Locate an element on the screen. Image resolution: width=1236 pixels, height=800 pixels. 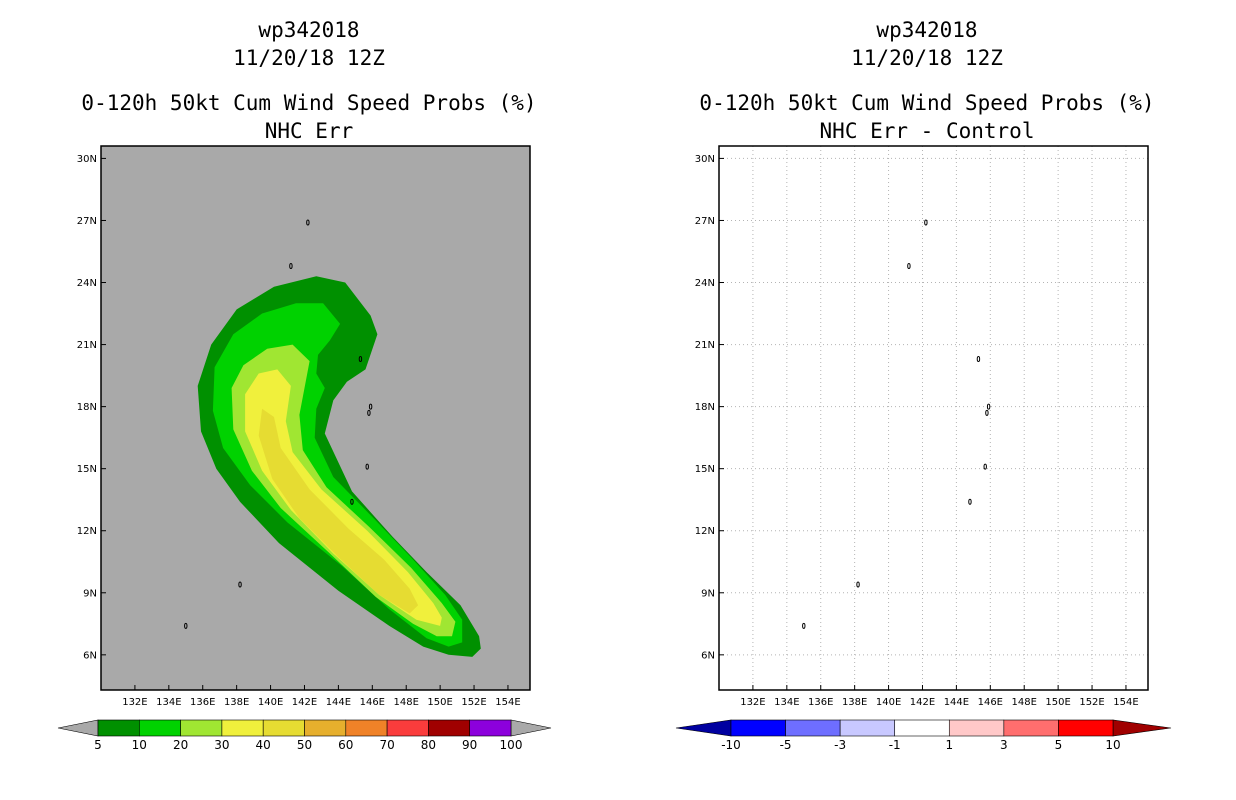
colorbar-label: -5 is located at coordinates (786, 745).